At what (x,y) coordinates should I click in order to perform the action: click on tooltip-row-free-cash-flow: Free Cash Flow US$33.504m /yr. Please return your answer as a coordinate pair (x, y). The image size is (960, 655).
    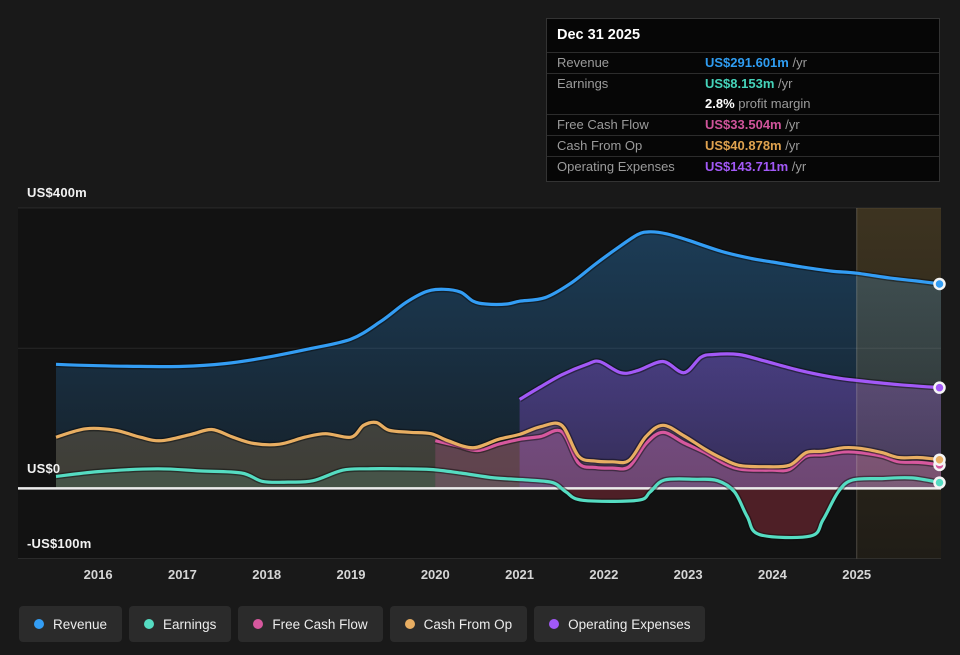
    Looking at the image, I should click on (743, 124).